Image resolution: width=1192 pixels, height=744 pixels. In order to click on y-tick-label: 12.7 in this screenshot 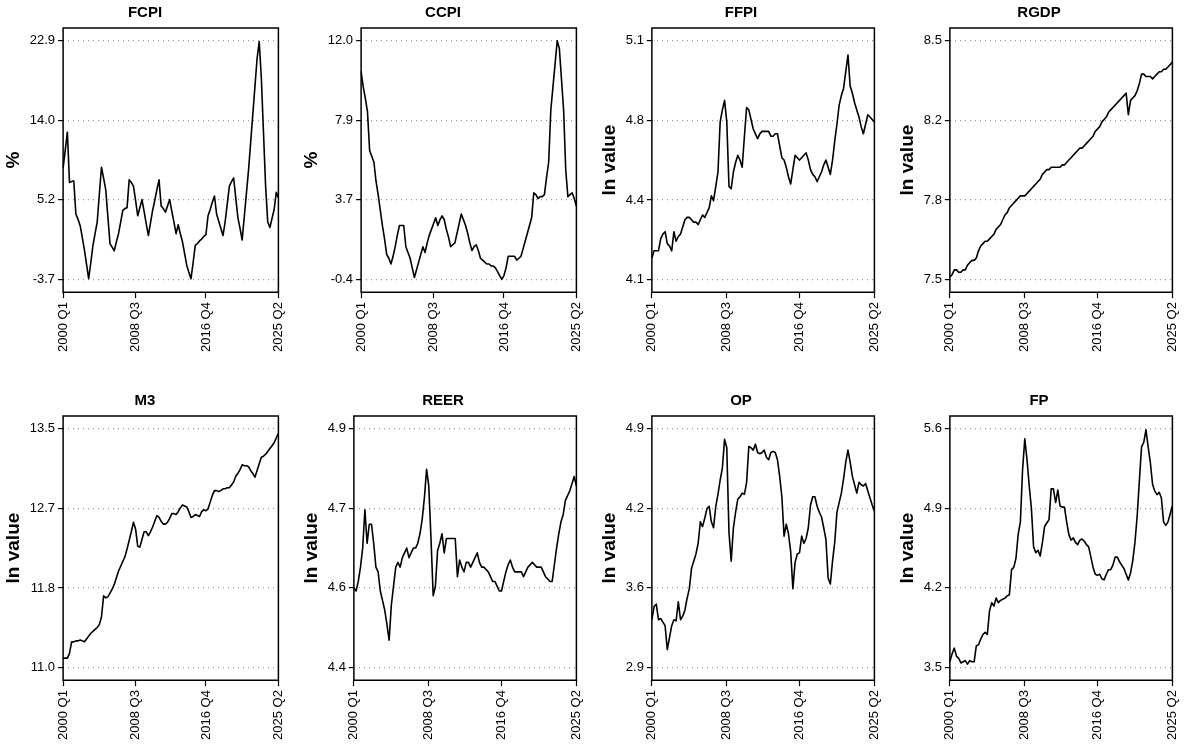, I will do `click(42, 507)`.